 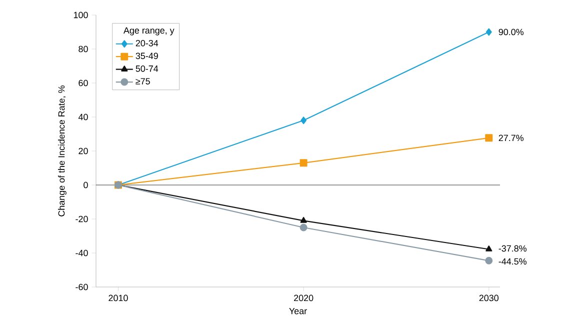 What do you see at coordinates (62, 151) in the screenshot?
I see `y-axis-title: Change of the Incidence Rate, %` at bounding box center [62, 151].